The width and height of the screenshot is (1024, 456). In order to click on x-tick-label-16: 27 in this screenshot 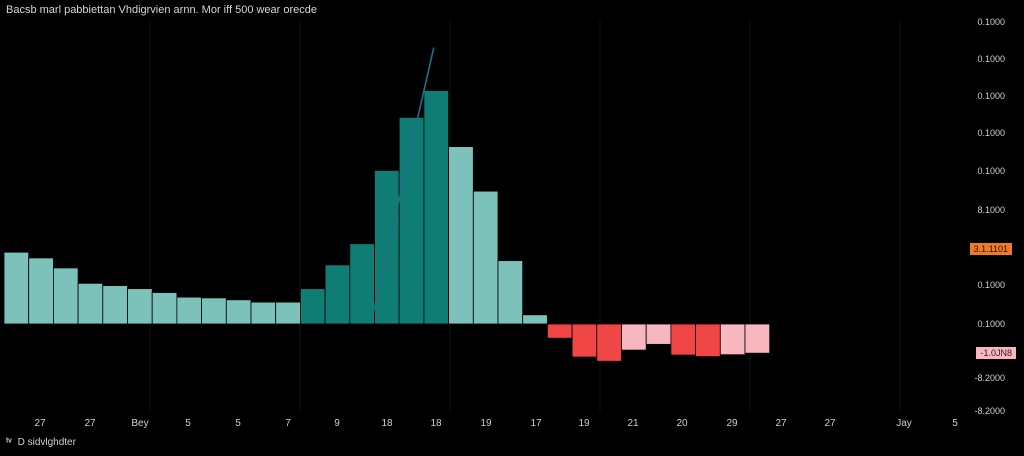, I will do `click(830, 423)`.